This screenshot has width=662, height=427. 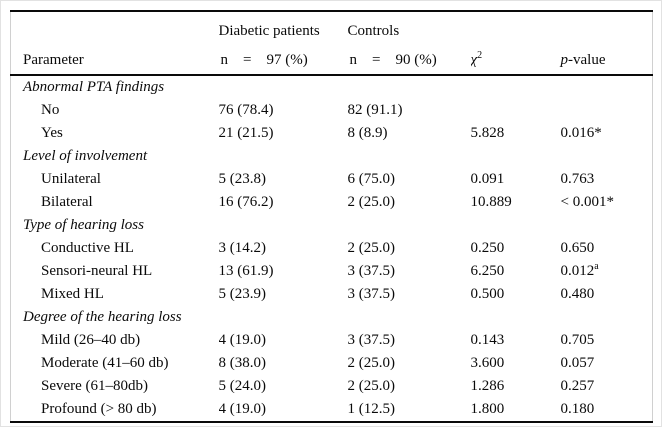 What do you see at coordinates (564, 59) in the screenshot?
I see `p-symbol: p` at bounding box center [564, 59].